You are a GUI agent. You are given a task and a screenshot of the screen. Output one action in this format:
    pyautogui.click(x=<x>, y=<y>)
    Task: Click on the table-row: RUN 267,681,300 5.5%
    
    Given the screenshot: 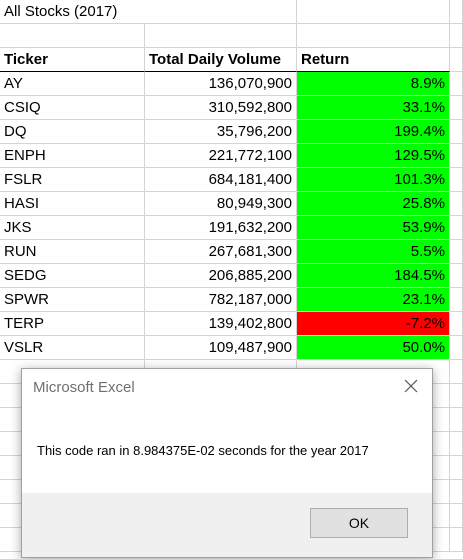 What is the action you would take?
    pyautogui.click(x=231, y=252)
    